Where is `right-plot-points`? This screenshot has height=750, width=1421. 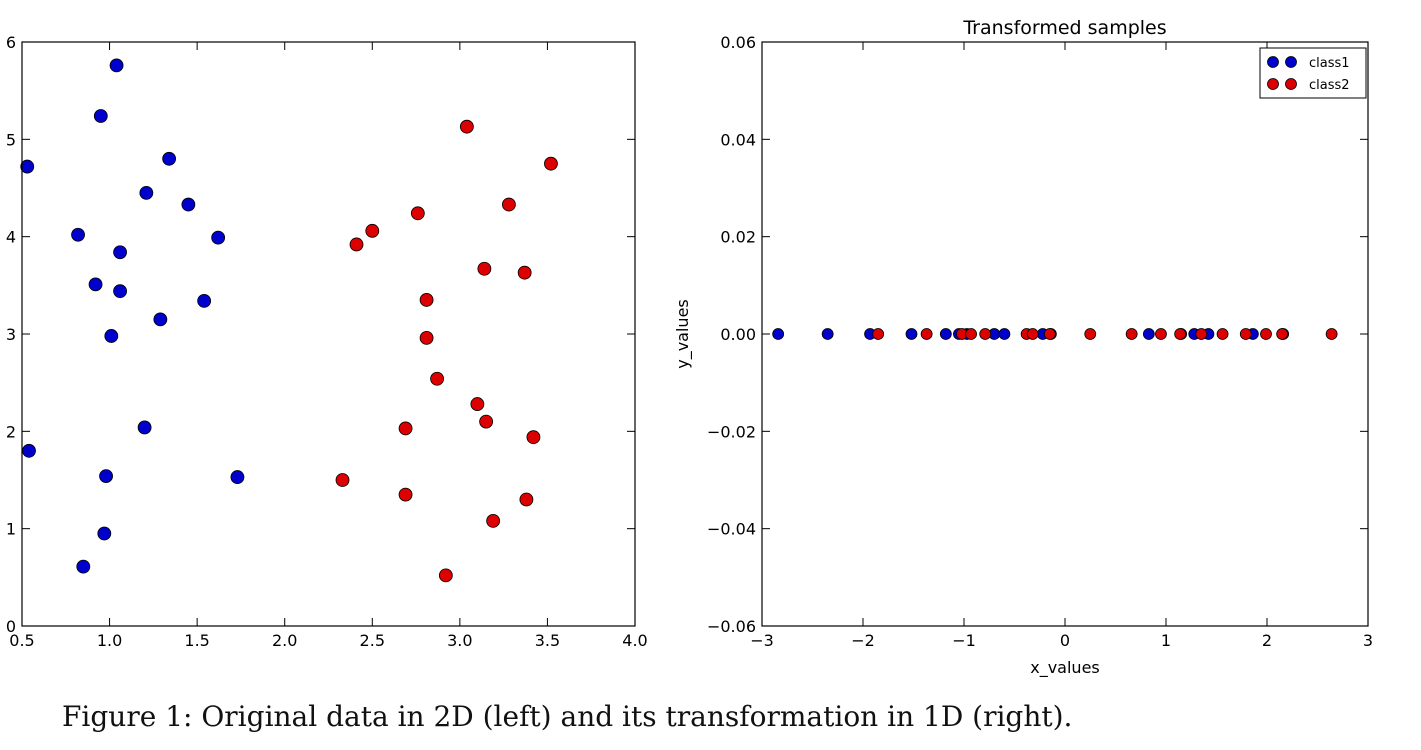
right-plot-points is located at coordinates (1055, 334).